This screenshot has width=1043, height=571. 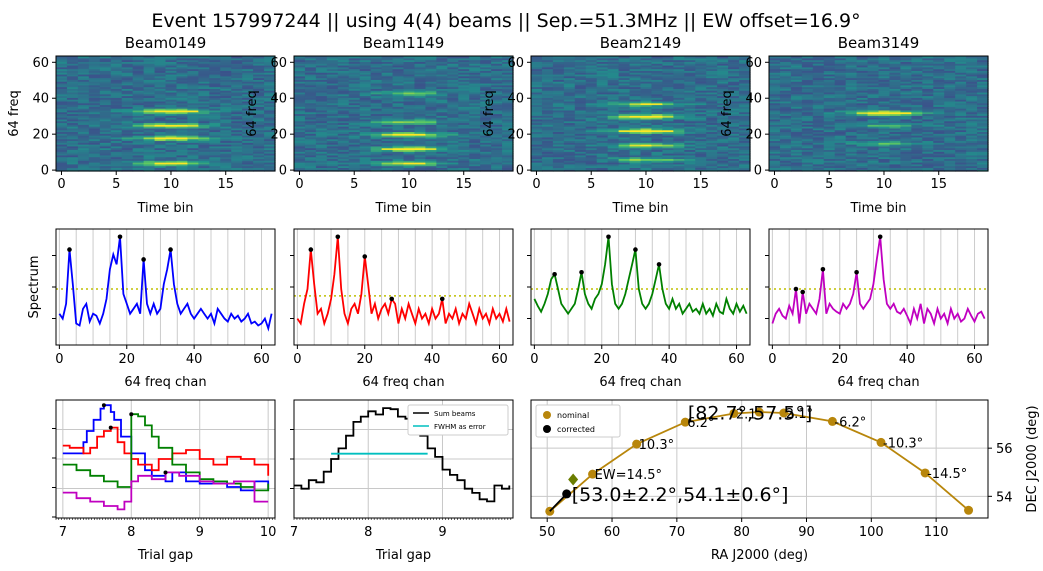 What do you see at coordinates (489, 113) in the screenshot?
I see `y-axis-label: 64 freq` at bounding box center [489, 113].